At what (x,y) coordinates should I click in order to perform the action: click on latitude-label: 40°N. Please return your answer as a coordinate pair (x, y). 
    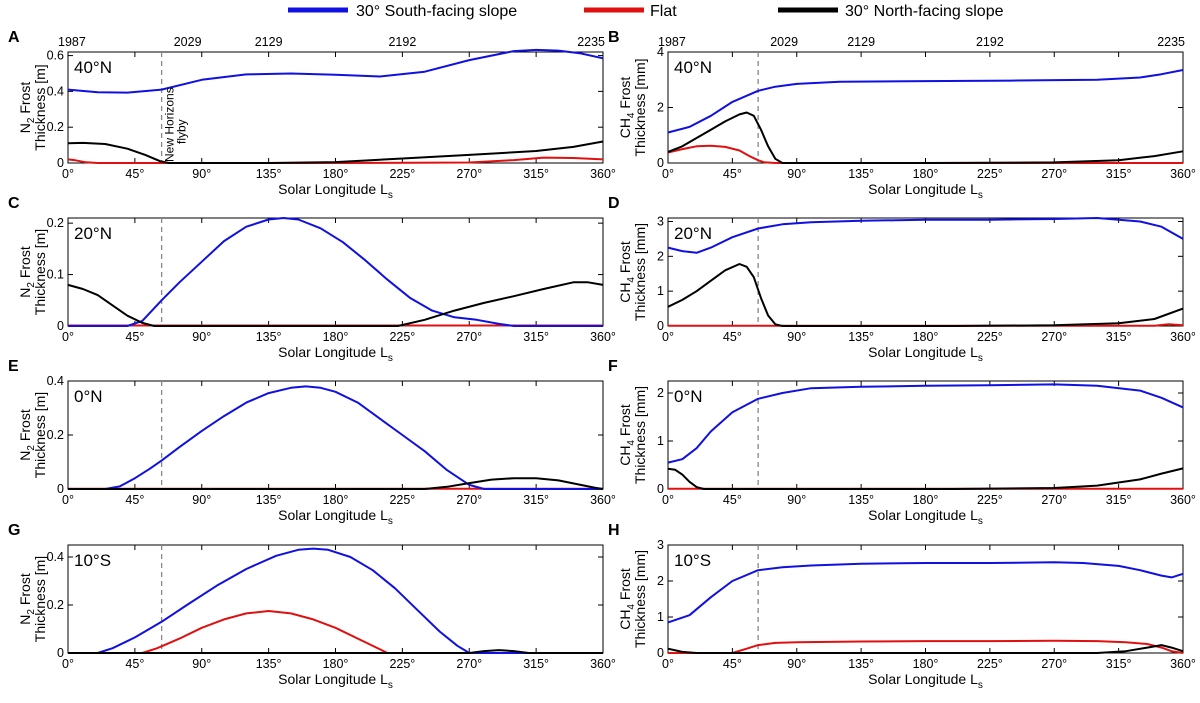
    Looking at the image, I should click on (693, 67).